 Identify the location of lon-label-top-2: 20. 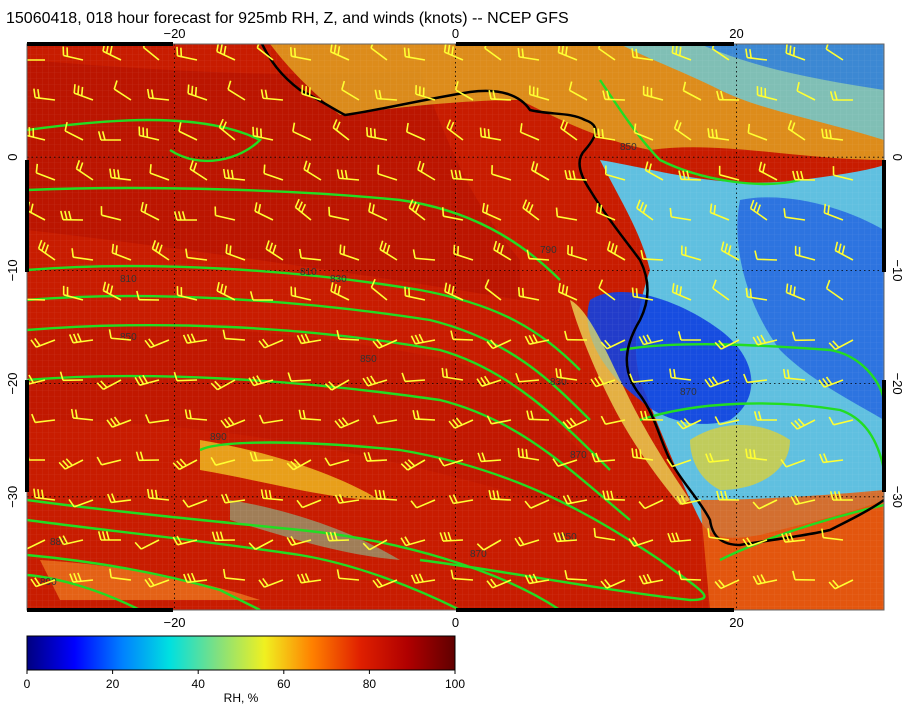
(736, 33).